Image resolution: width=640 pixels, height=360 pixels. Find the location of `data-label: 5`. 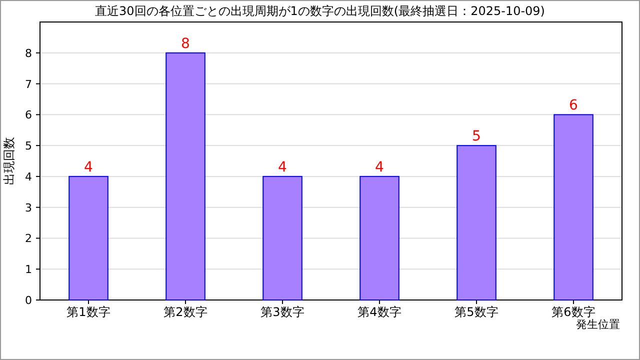

data-label: 5 is located at coordinates (476, 136).